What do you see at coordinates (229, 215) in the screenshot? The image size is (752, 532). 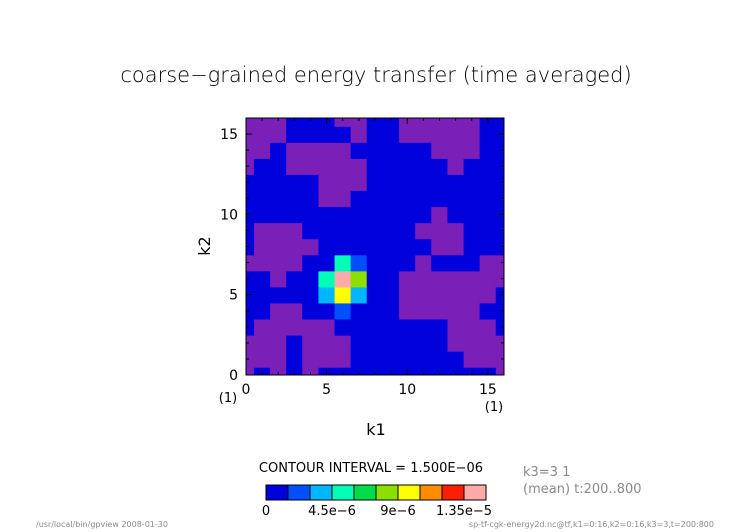 I see `y-tick-label-2: 10` at bounding box center [229, 215].